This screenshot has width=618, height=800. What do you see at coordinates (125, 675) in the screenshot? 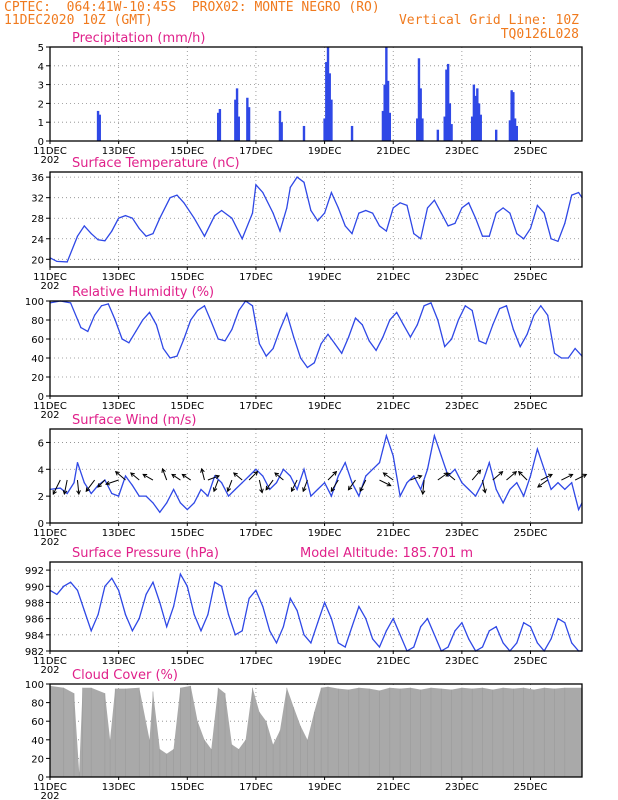
I see `panel-title: Cloud Cover (%)` at bounding box center [125, 675].